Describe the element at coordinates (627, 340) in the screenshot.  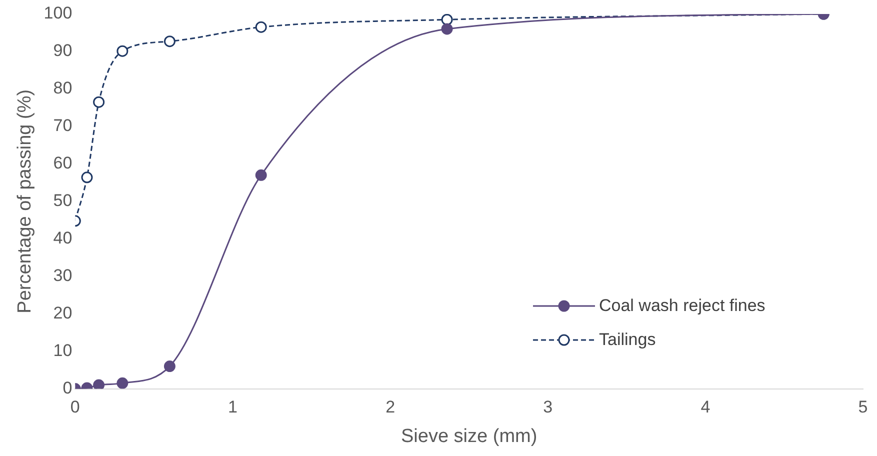
I see `legend-label: Tailings` at that location.